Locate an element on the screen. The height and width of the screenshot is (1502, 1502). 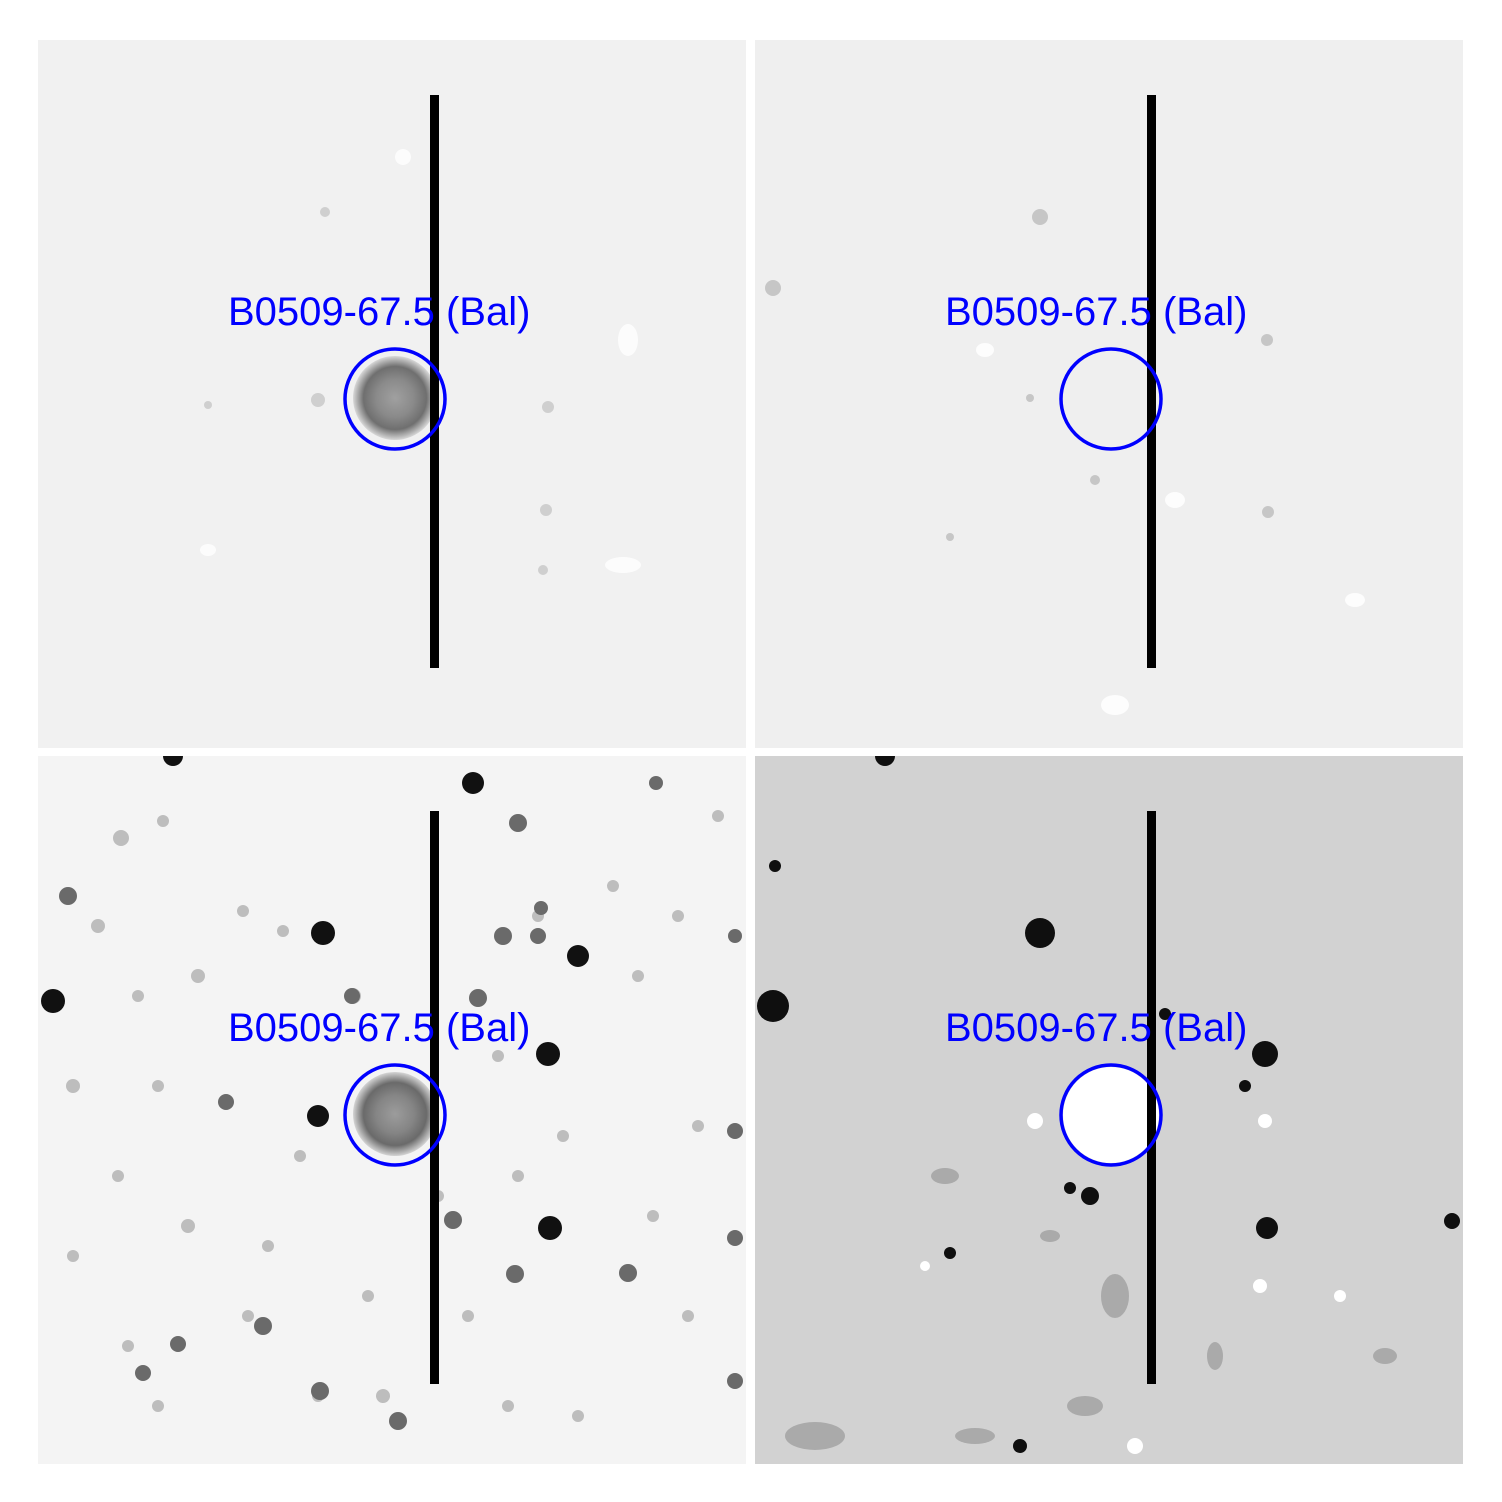
star-field-bright is located at coordinates (315, 998).